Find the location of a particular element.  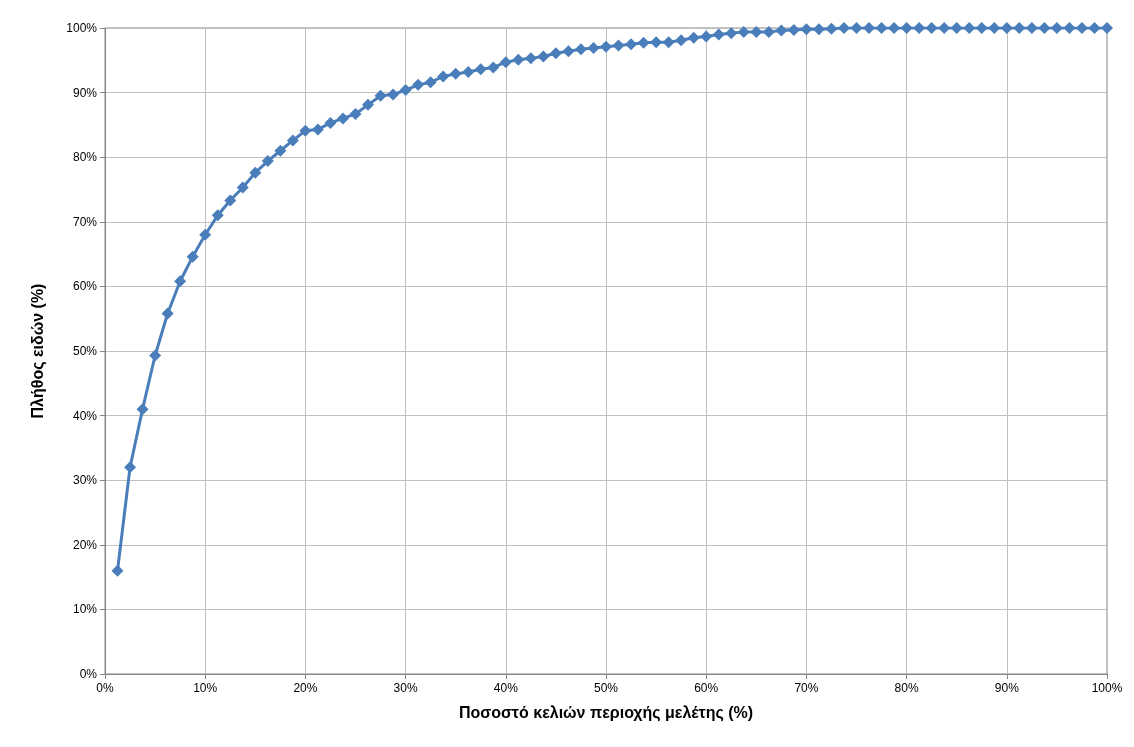

x-tick-label: 70% is located at coordinates (806, 688).